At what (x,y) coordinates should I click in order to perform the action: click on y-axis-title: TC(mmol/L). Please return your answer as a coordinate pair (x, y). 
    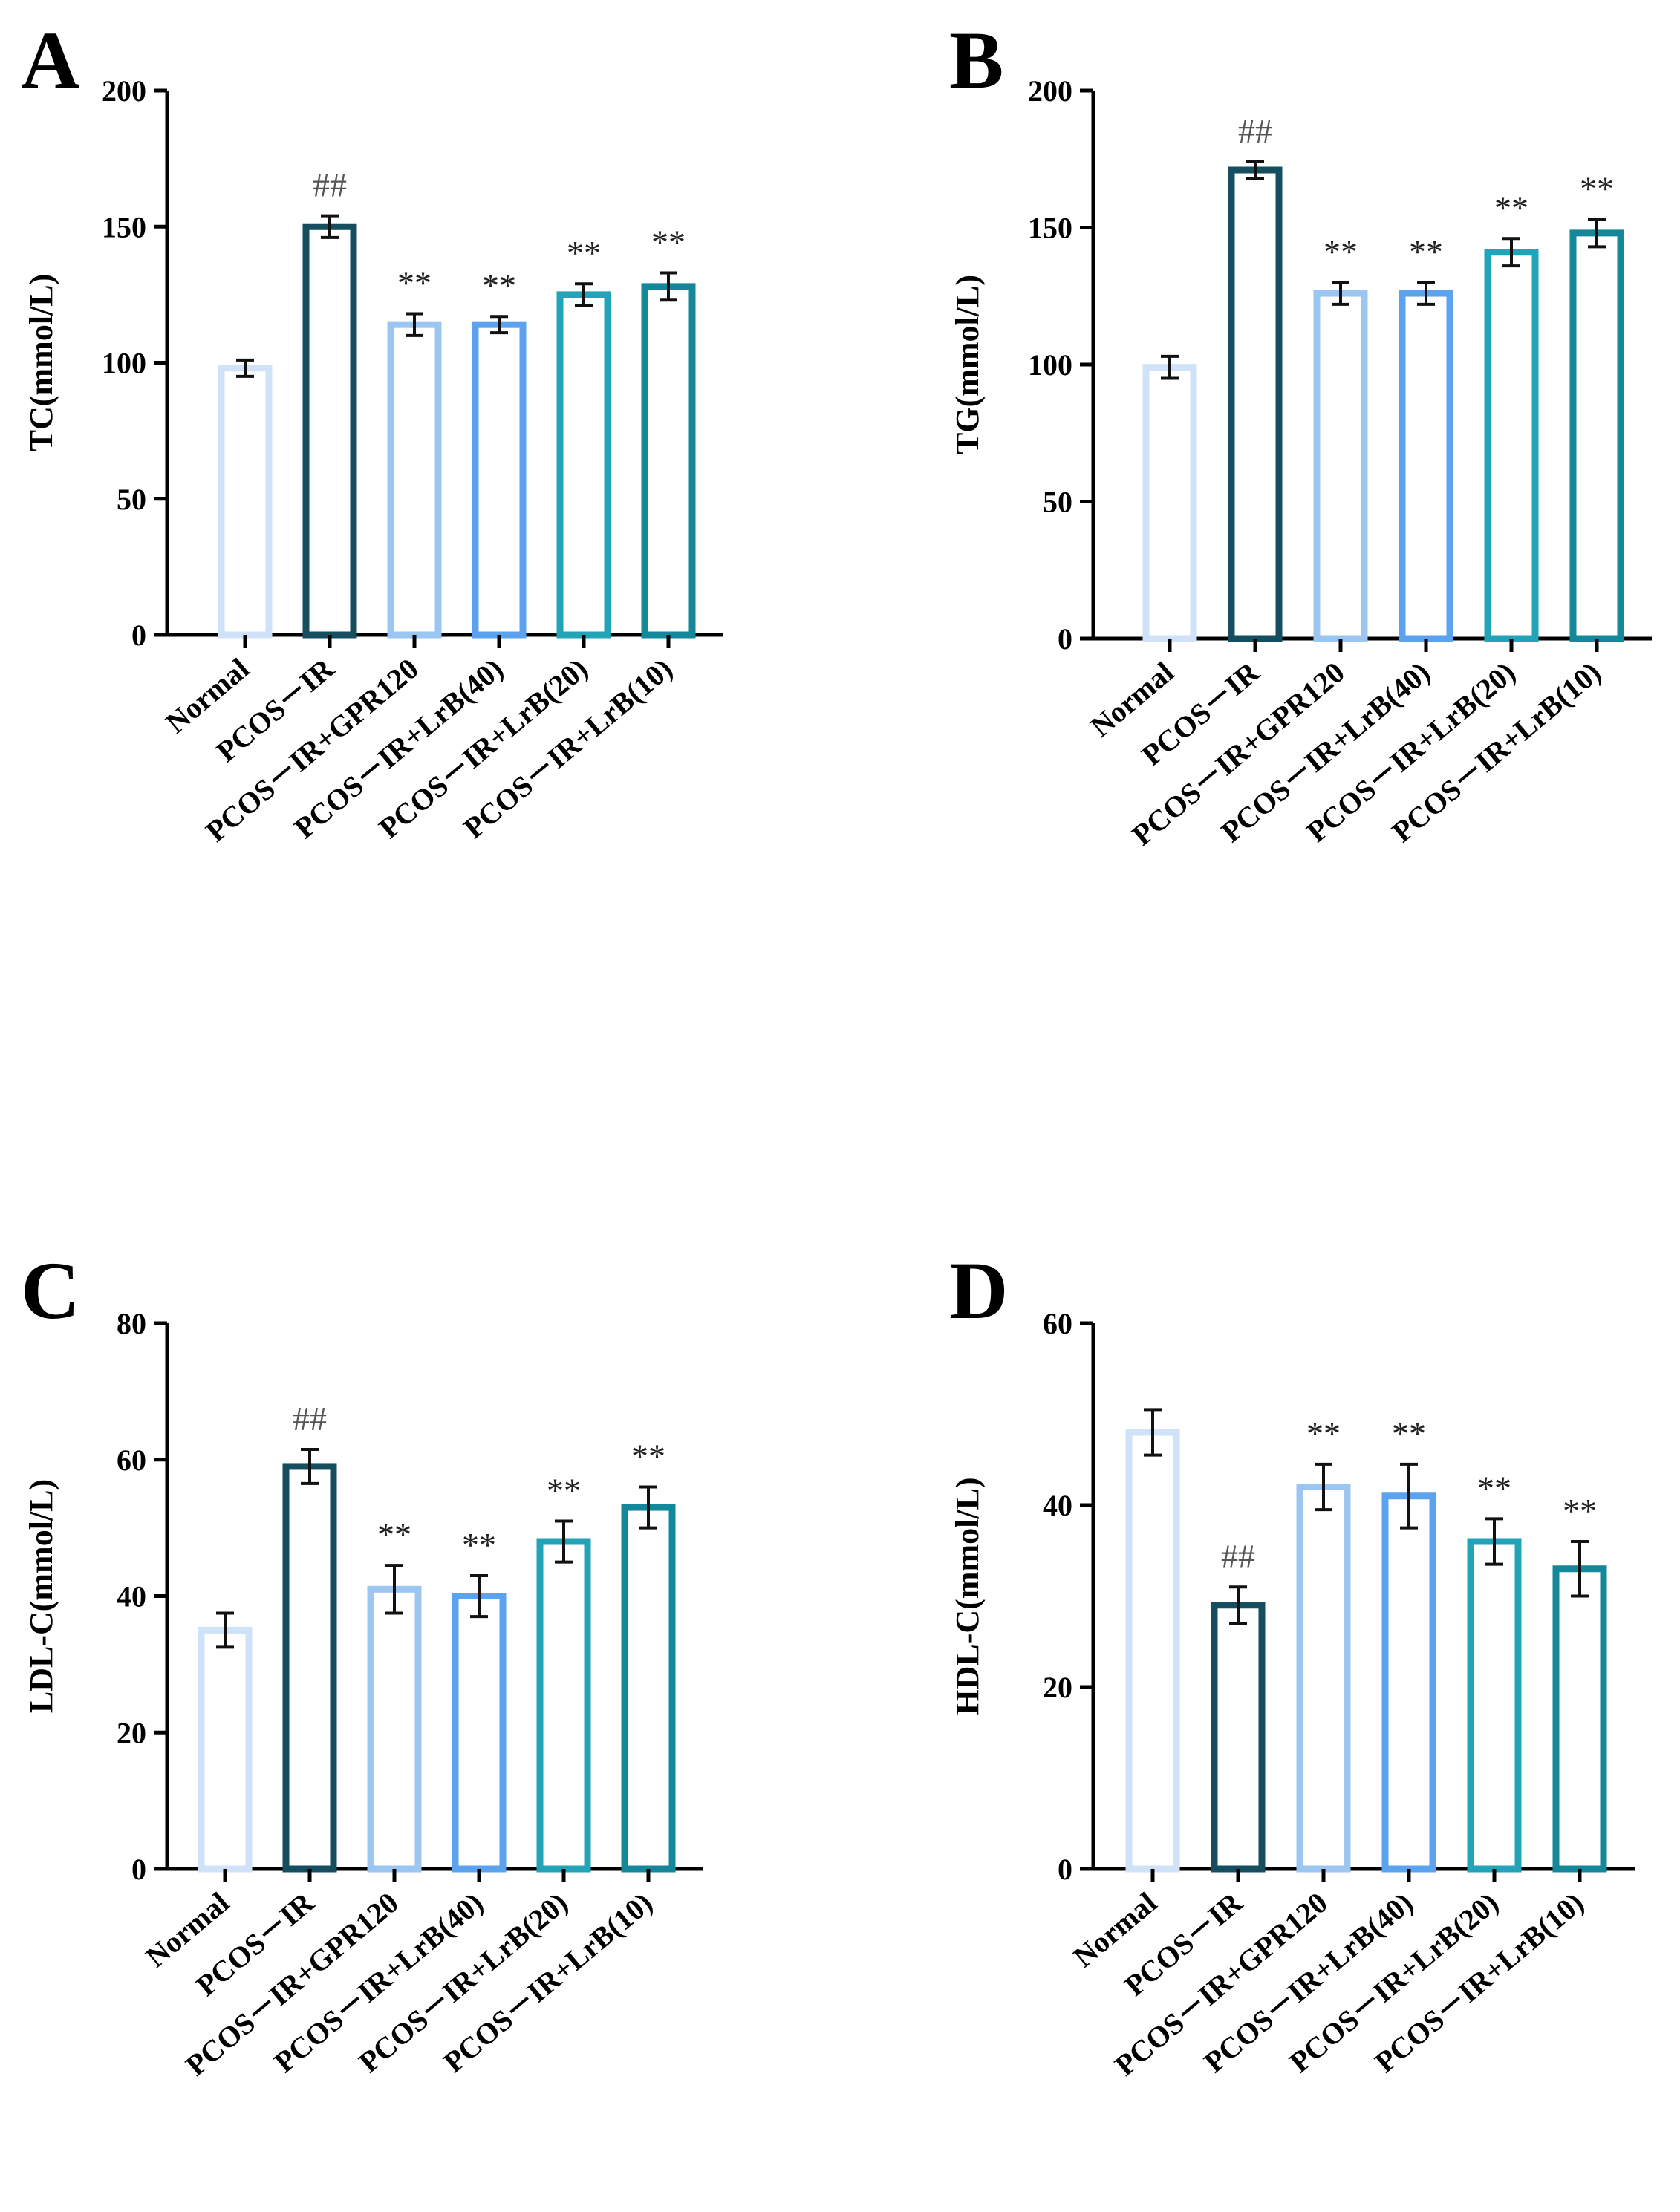
    Looking at the image, I should click on (41, 363).